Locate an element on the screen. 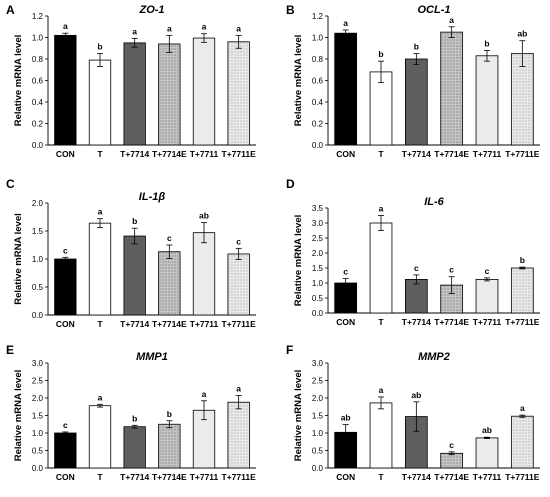 This screenshot has height=497, width=550. chart-title: OCL-1 is located at coordinates (434, 10).